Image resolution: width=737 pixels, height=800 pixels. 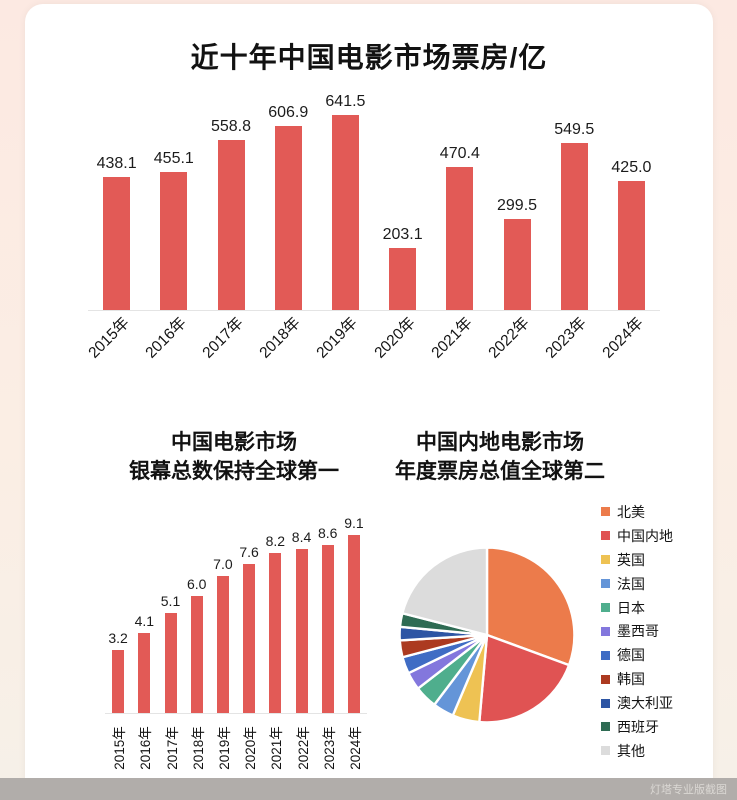 I want to click on screens-chart-title-line1: 中国电影市场, so click(x=234, y=442).